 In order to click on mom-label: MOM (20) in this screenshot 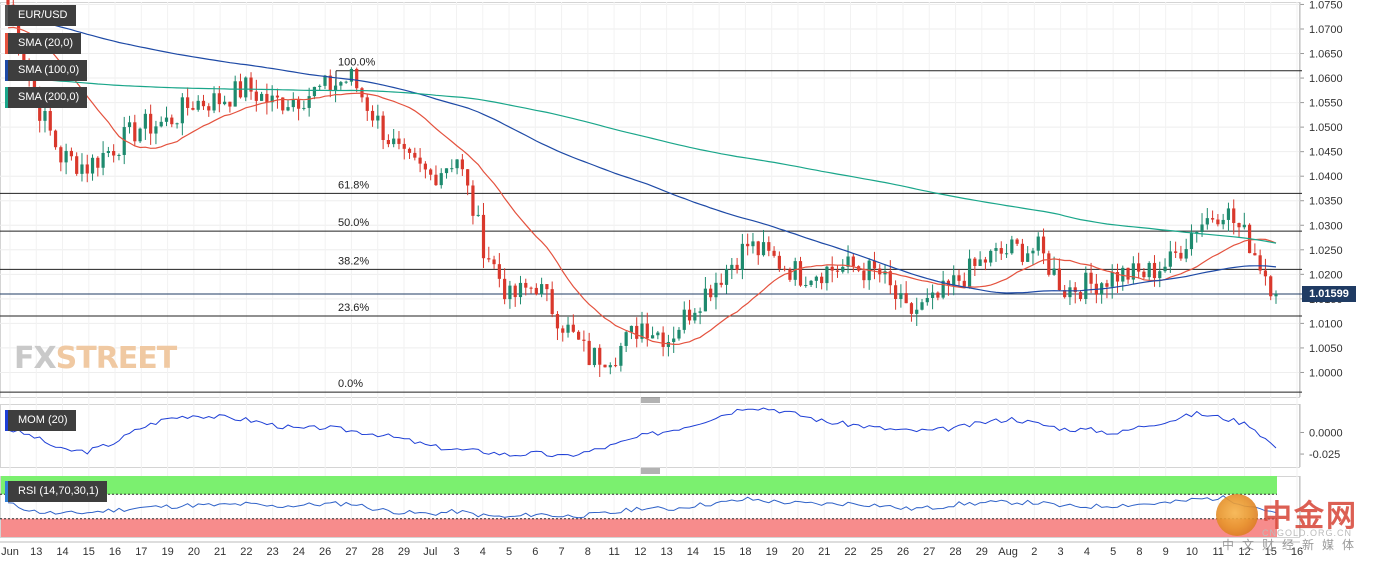, I will do `click(40, 420)`.